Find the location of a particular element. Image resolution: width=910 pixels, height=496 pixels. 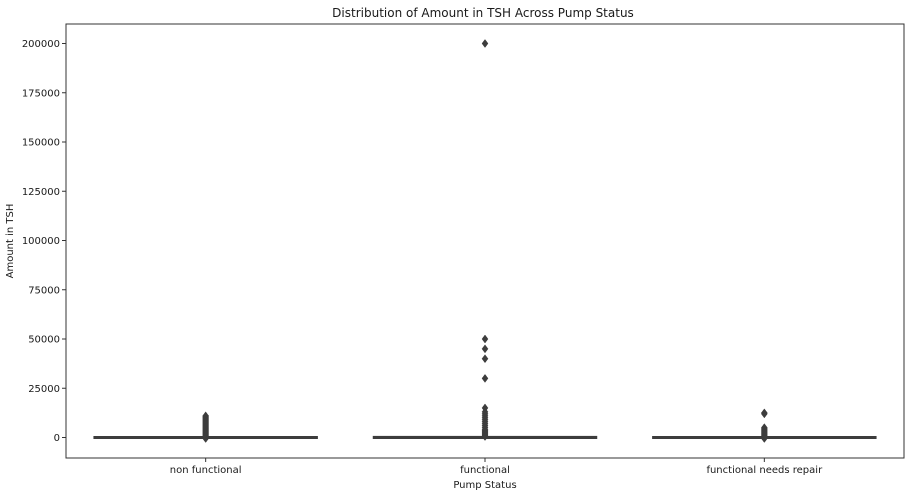

y-tick-label: 75000 is located at coordinates (44, 290).